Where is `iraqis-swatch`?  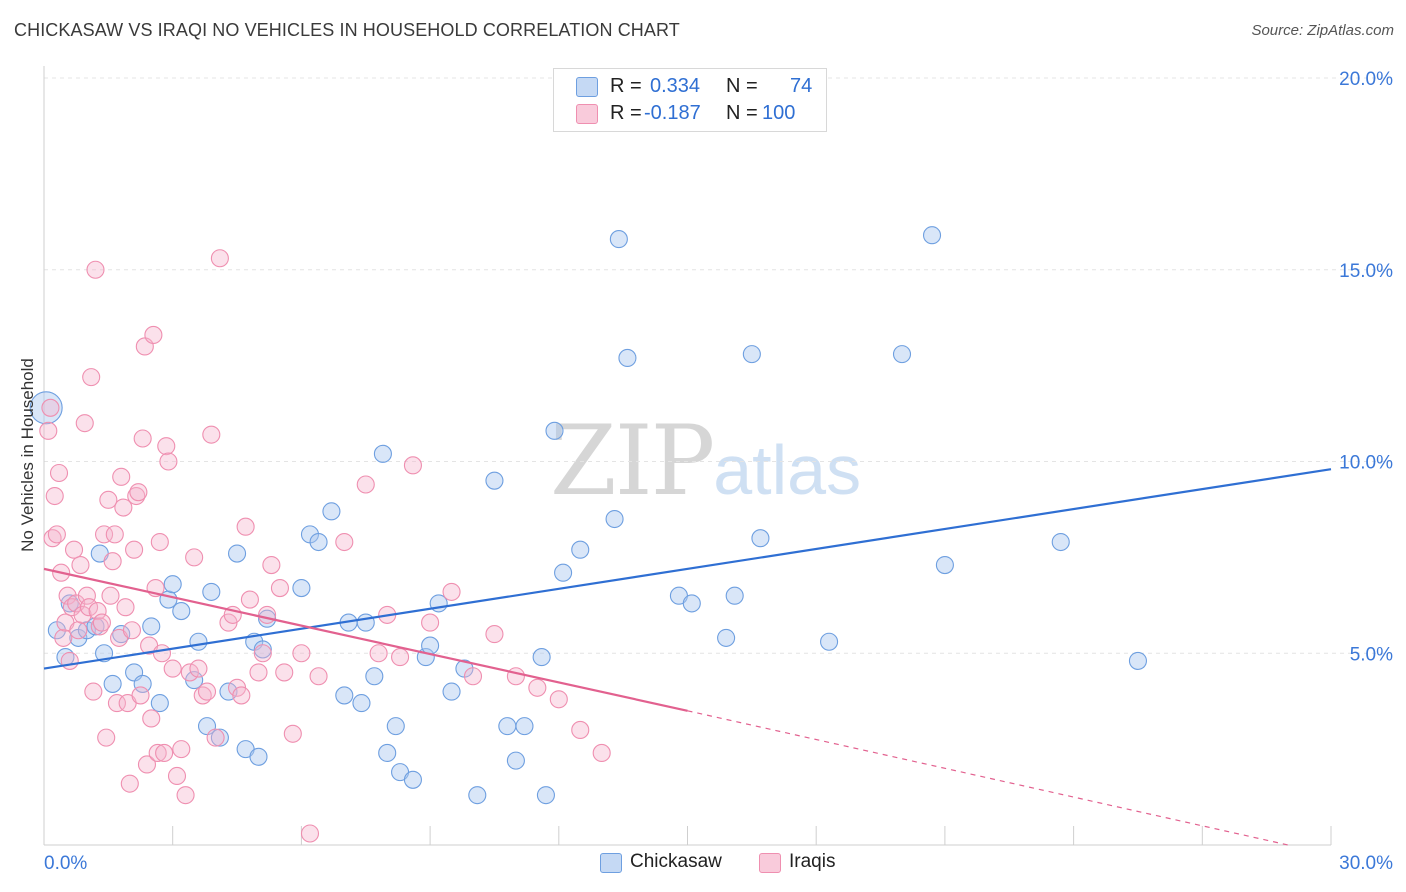
iraqis-swatch is located at coordinates (770, 863).